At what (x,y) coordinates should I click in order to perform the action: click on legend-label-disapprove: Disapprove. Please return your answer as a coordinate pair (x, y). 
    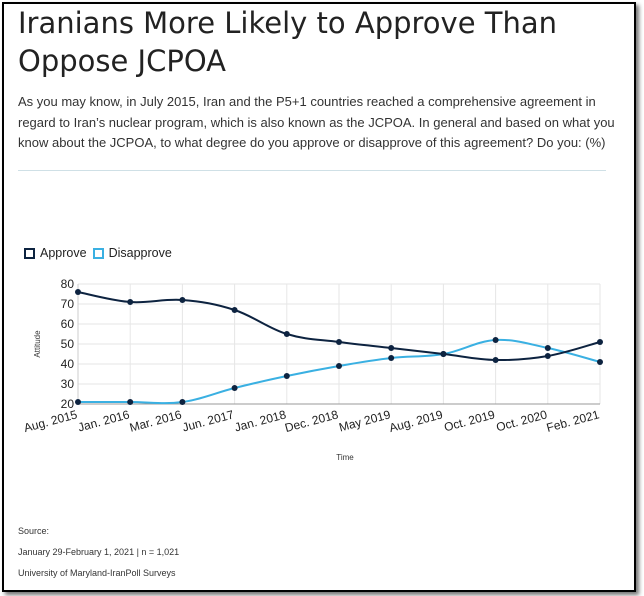
    Looking at the image, I should click on (140, 253).